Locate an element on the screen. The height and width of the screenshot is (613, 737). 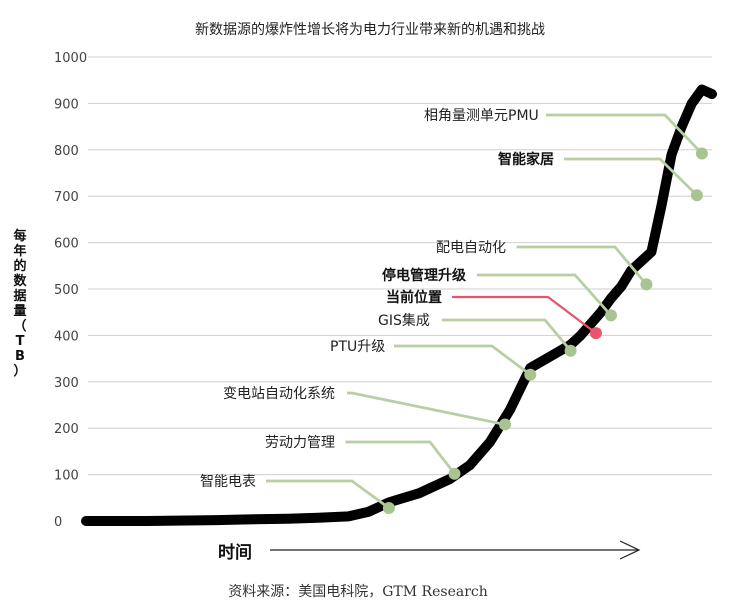
y-tick-label: 300 is located at coordinates (66, 383).